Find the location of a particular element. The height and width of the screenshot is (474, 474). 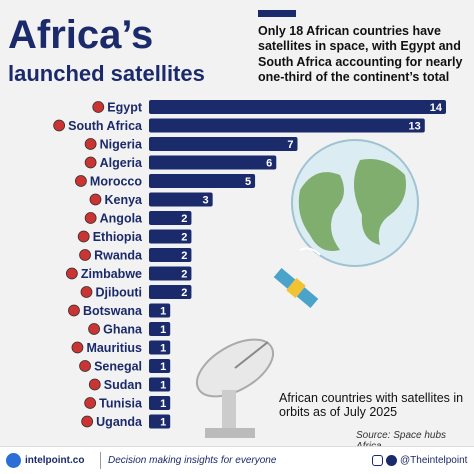

logo is located at coordinates (13, 460).